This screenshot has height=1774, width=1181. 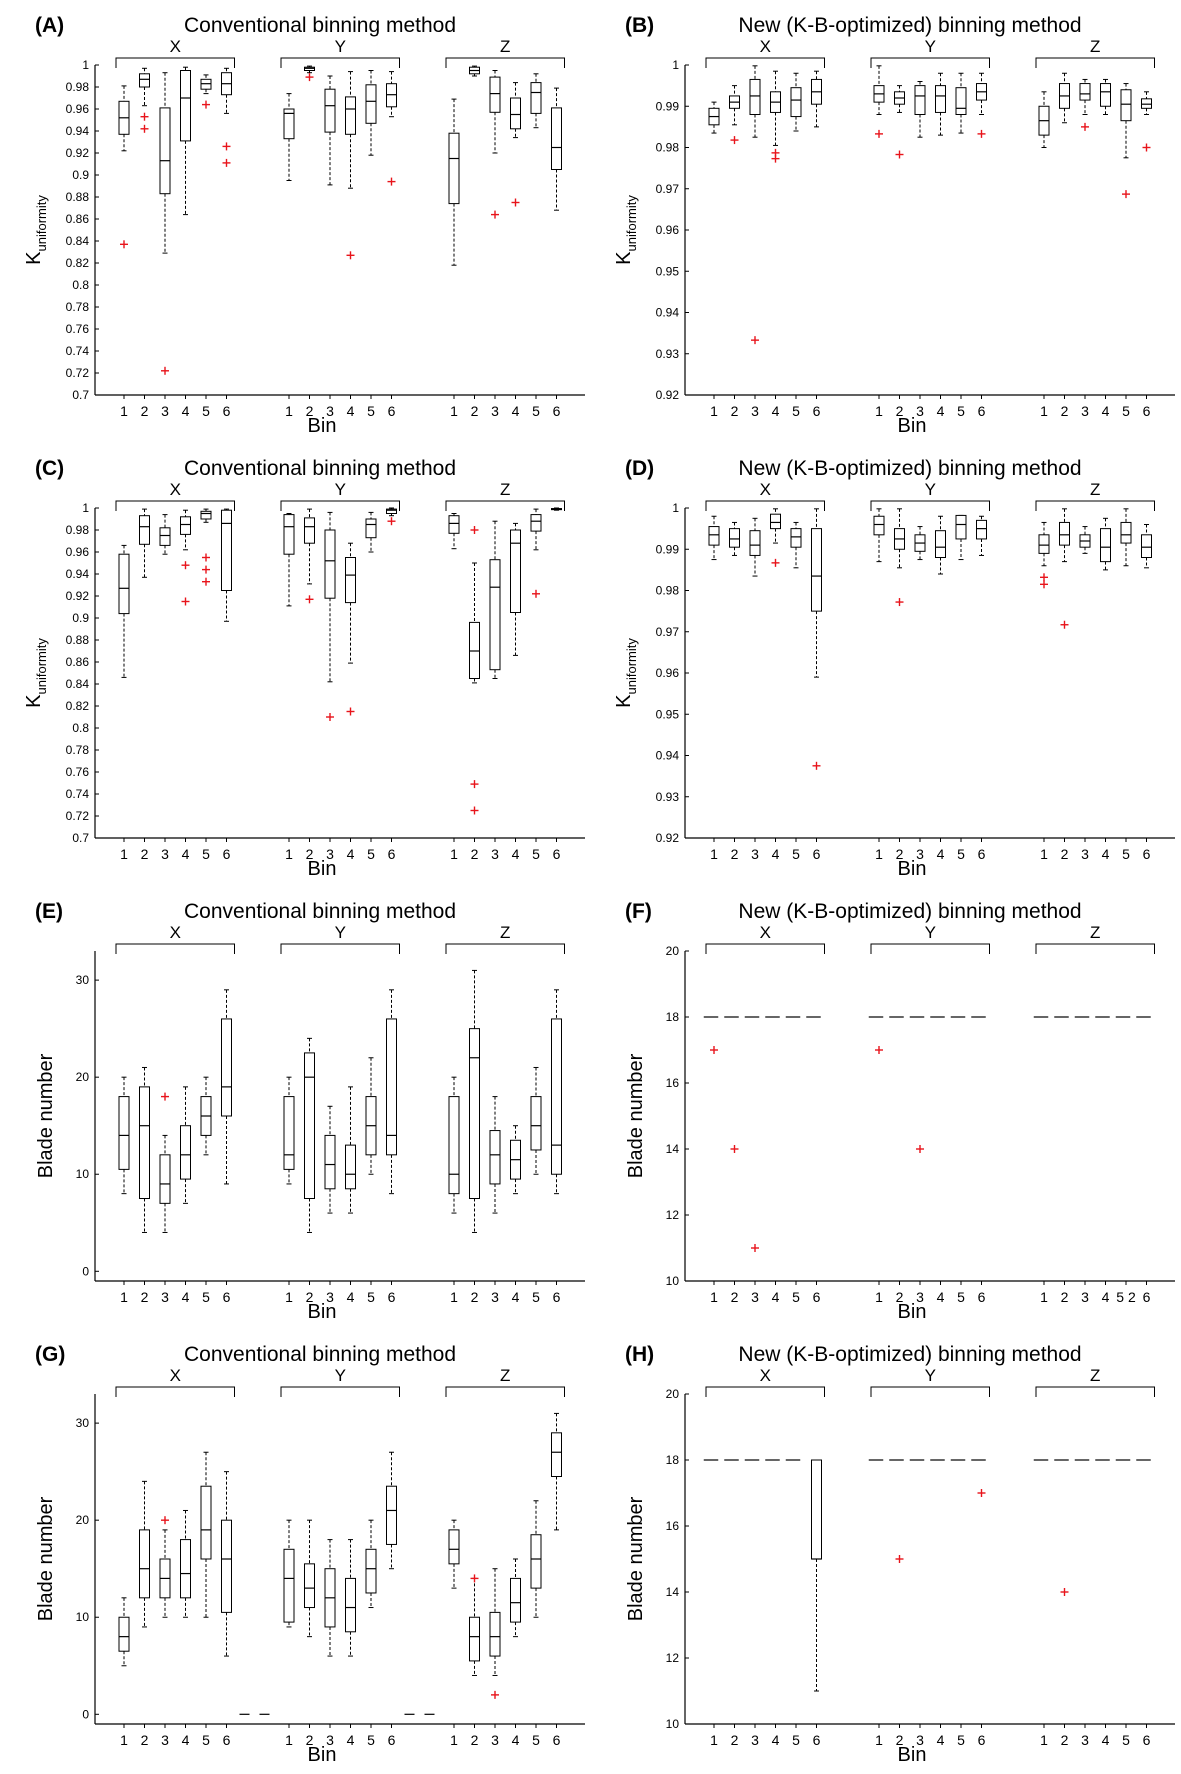 I want to click on y-tick-label: 0.76, so click(x=78, y=772).